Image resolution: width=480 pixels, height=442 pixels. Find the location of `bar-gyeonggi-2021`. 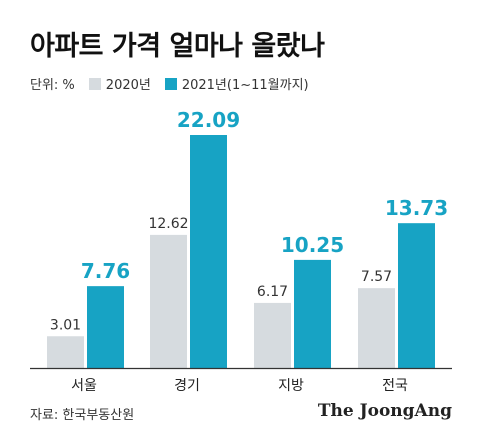

bar-gyeonggi-2021 is located at coordinates (208, 251).